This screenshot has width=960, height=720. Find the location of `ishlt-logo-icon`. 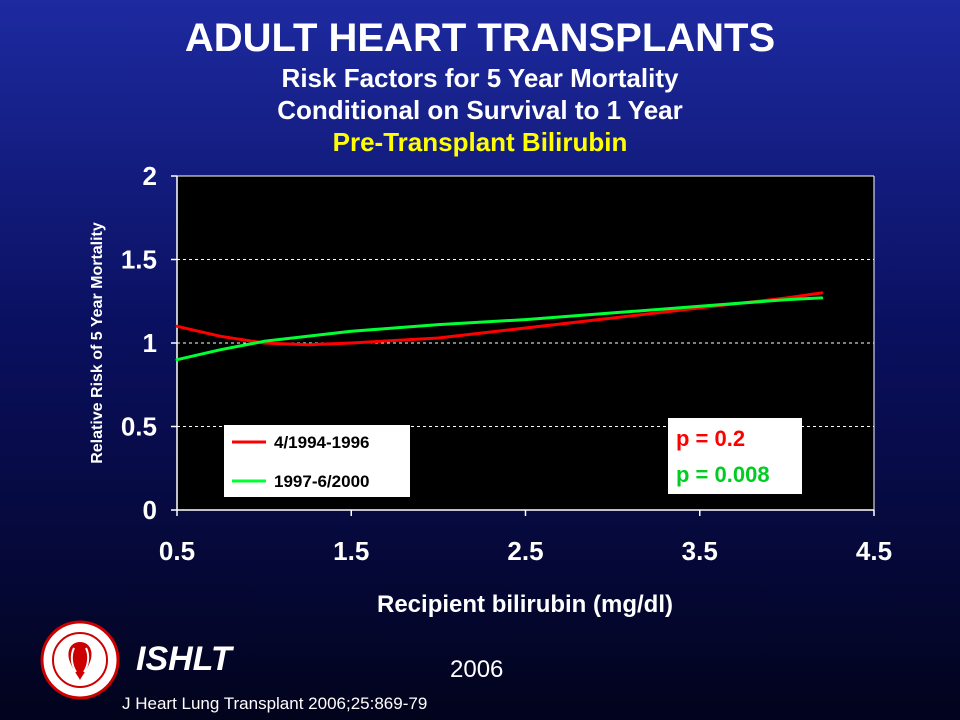

ishlt-logo-icon is located at coordinates (80, 660).